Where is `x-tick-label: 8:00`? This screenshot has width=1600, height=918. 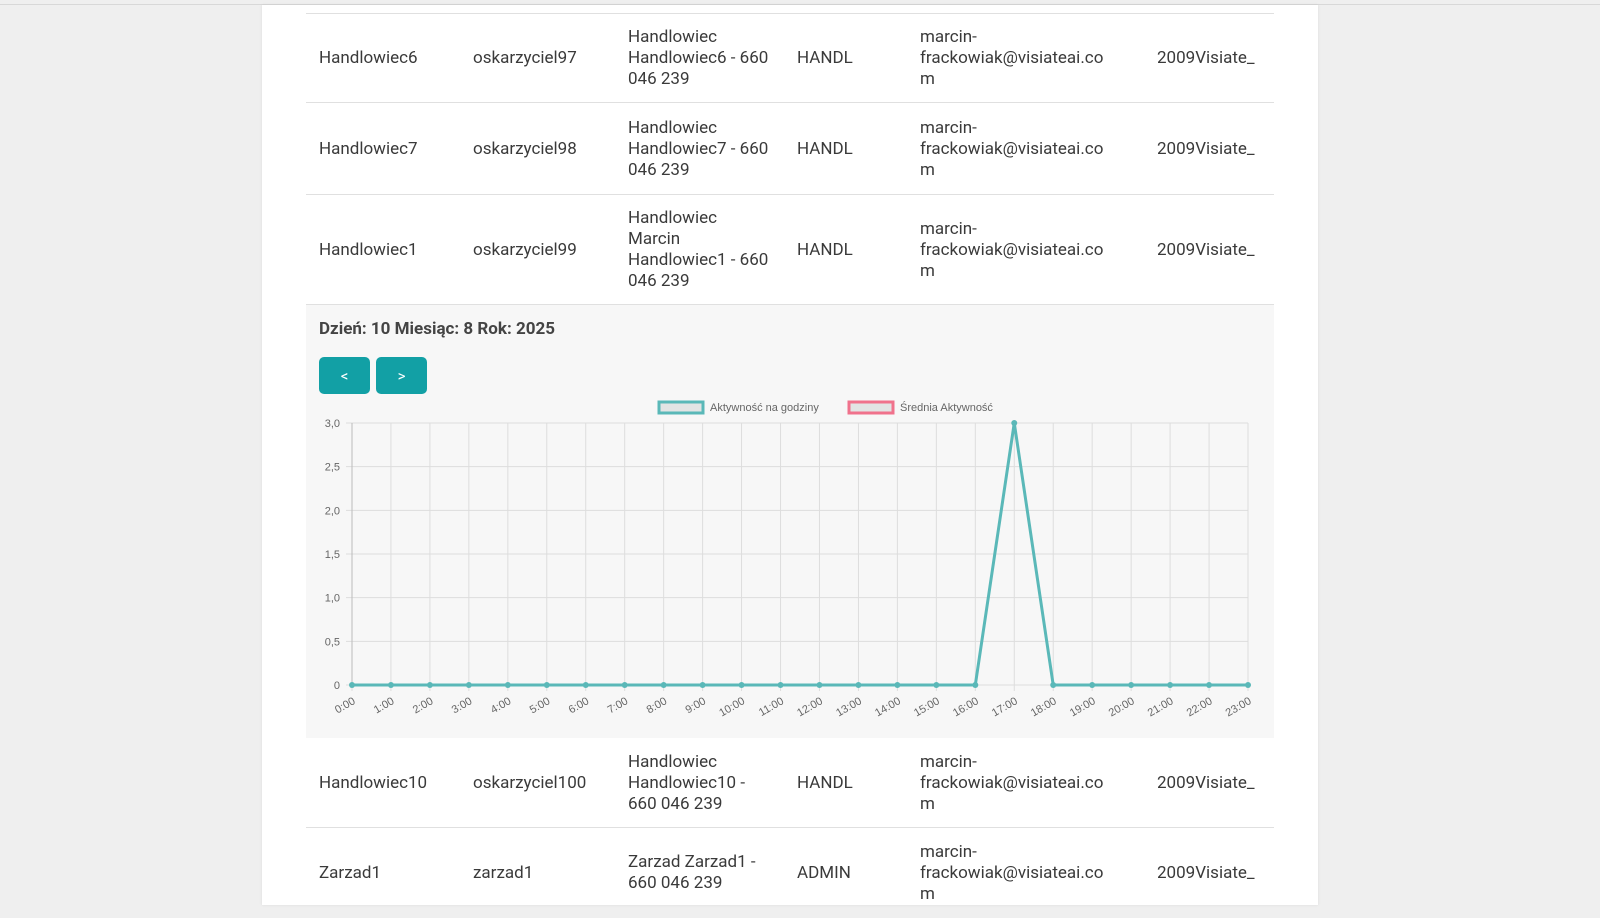
x-tick-label: 8:00 is located at coordinates (657, 705).